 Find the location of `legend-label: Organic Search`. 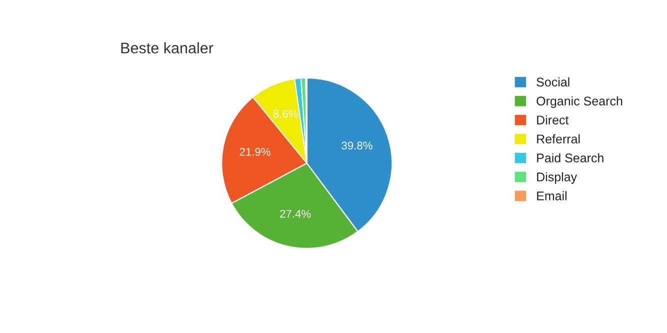

legend-label: Organic Search is located at coordinates (579, 102).